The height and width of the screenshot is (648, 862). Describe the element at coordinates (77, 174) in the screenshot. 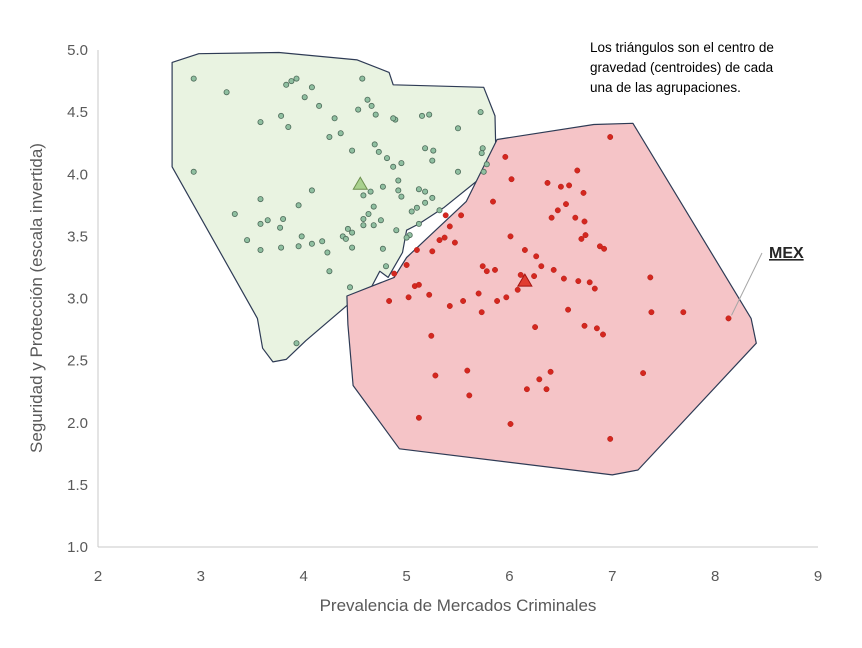

I see `y-tick-label: 4.0` at that location.